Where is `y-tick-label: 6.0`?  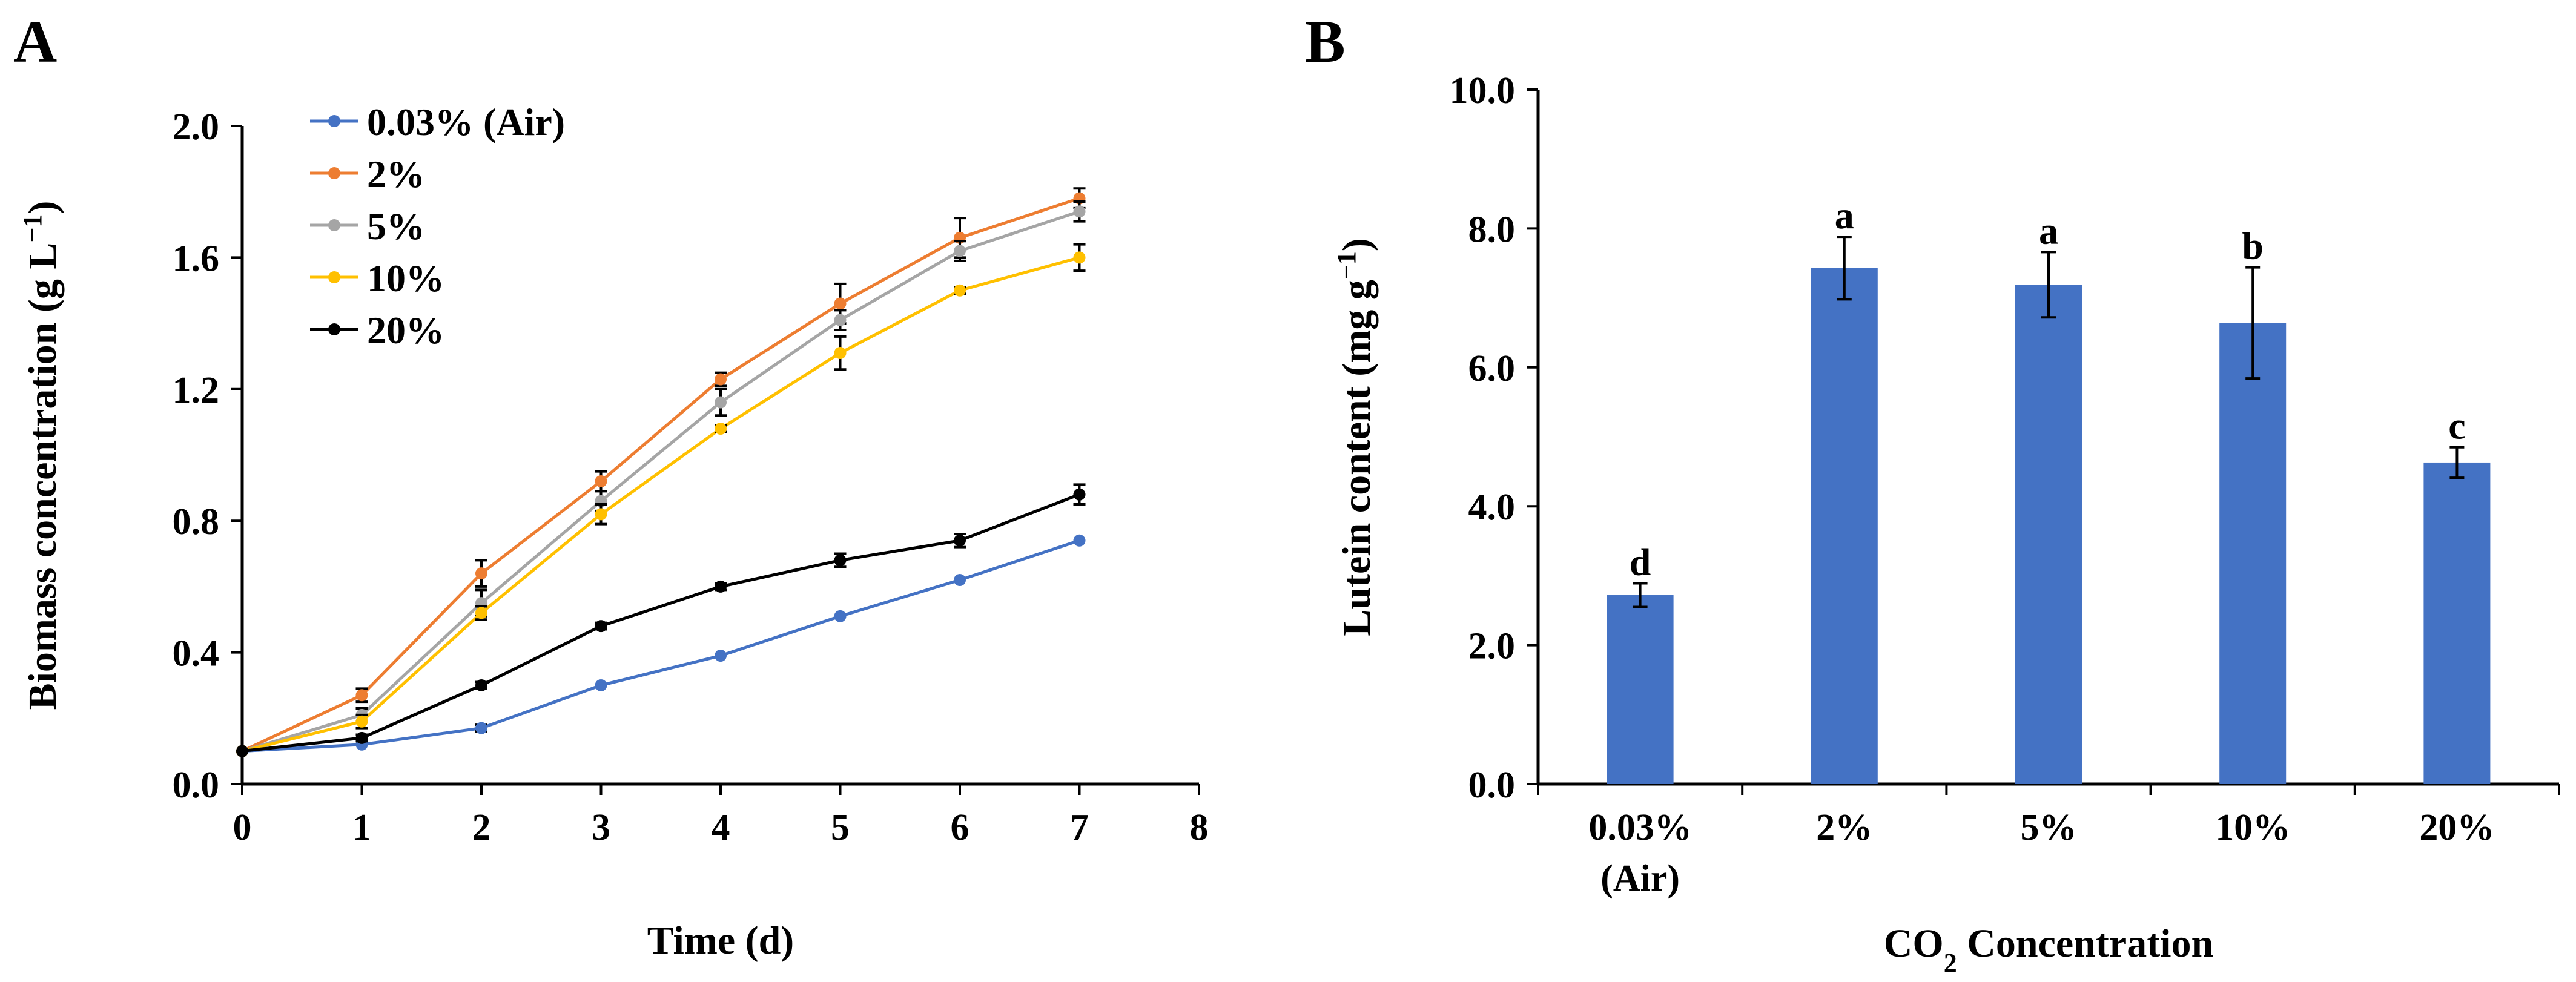
y-tick-label: 6.0 is located at coordinates (1492, 368).